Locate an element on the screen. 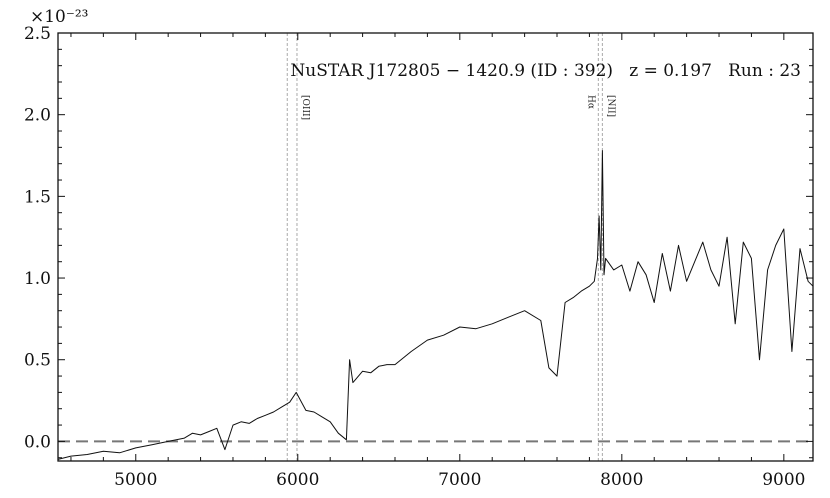  x-tick-label: 7000 is located at coordinates (459, 480).